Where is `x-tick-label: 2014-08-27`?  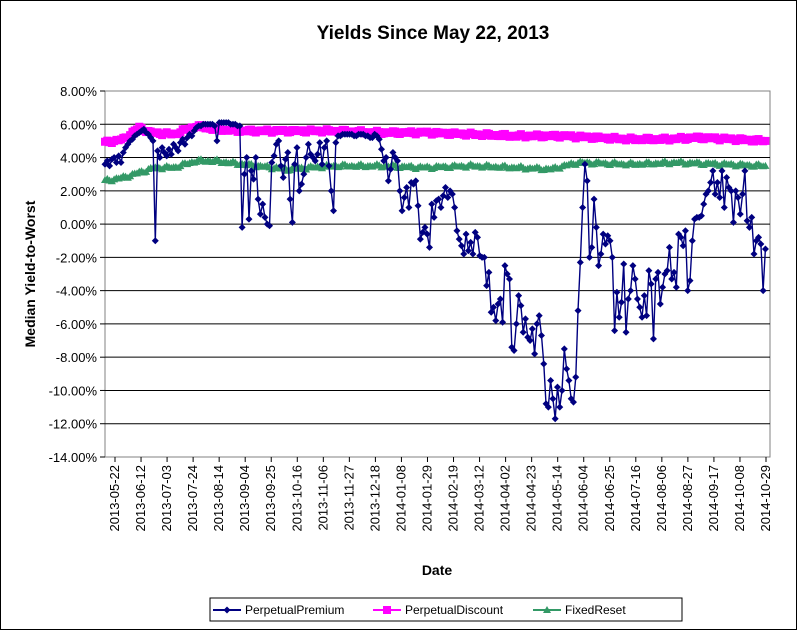 x-tick-label: 2014-08-27 is located at coordinates (687, 498).